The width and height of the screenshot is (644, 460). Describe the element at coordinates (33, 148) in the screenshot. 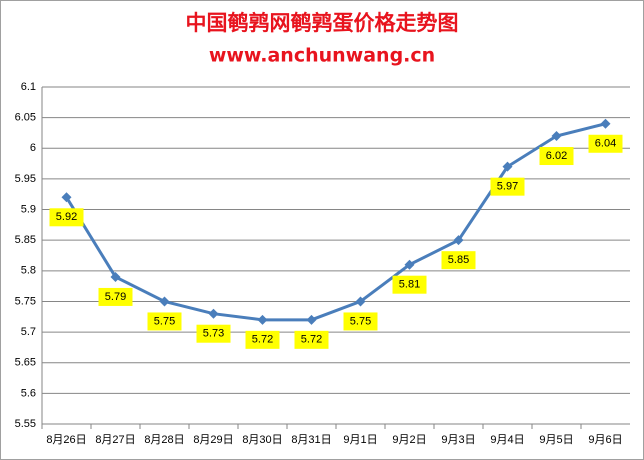

I see `y-tick-label: 6` at that location.